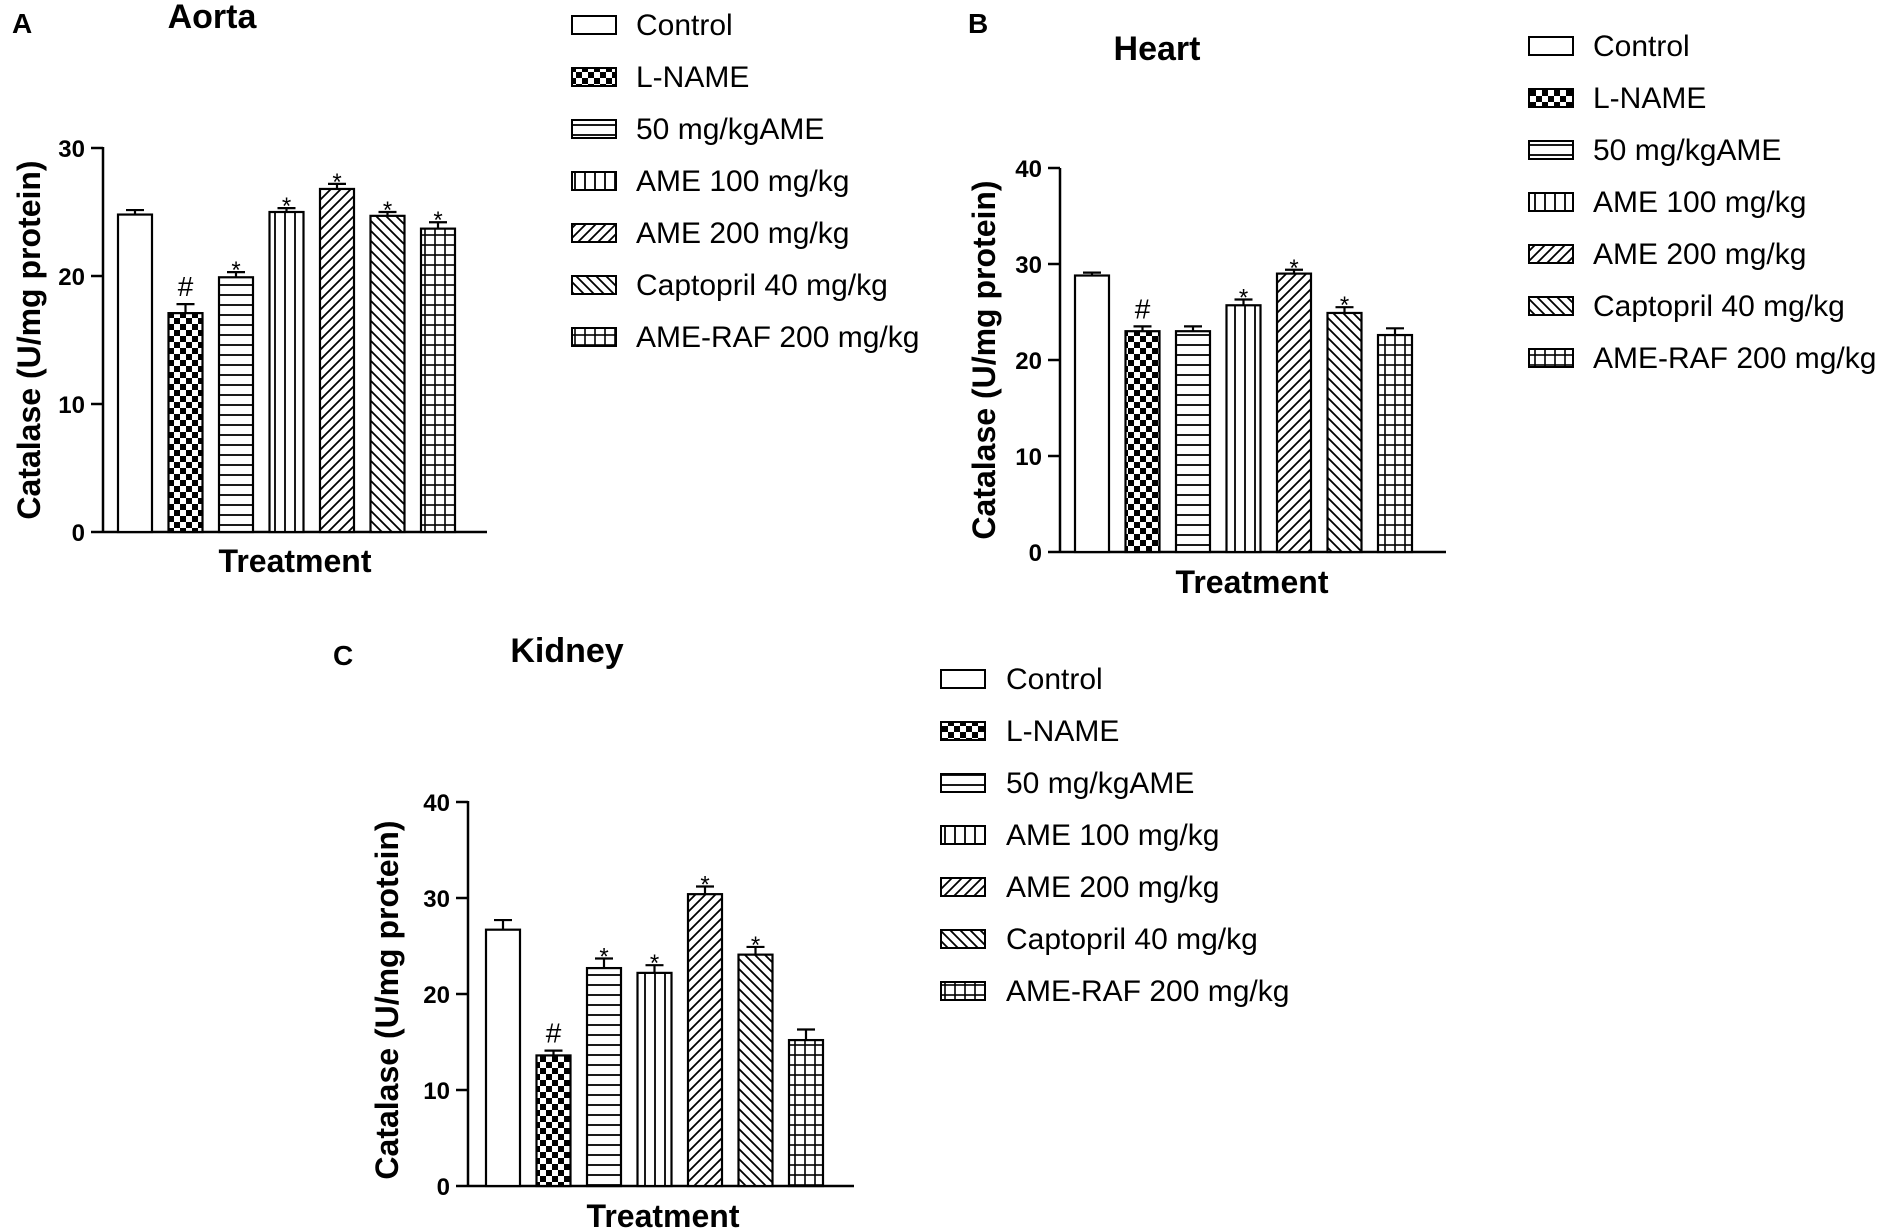 The image size is (1890, 1231). What do you see at coordinates (1100, 783) in the screenshot?
I see `legend-label: 50 mg/kgAME` at bounding box center [1100, 783].